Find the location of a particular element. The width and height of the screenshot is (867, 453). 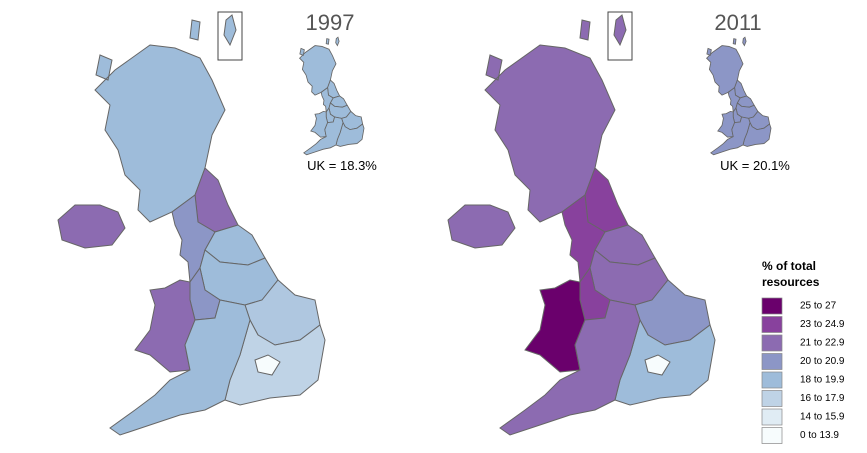

map-title: 1997 is located at coordinates (330, 22).